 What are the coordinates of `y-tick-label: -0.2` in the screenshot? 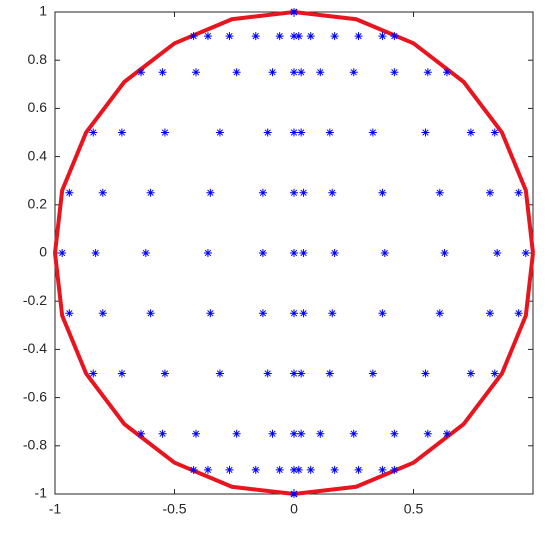 It's located at (35, 300).